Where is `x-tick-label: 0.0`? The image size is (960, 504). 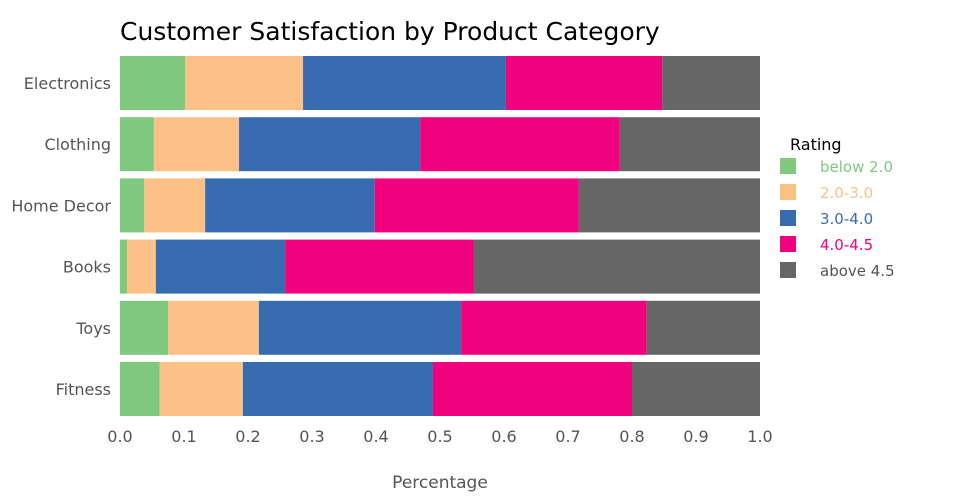
x-tick-label: 0.0 is located at coordinates (119, 436).